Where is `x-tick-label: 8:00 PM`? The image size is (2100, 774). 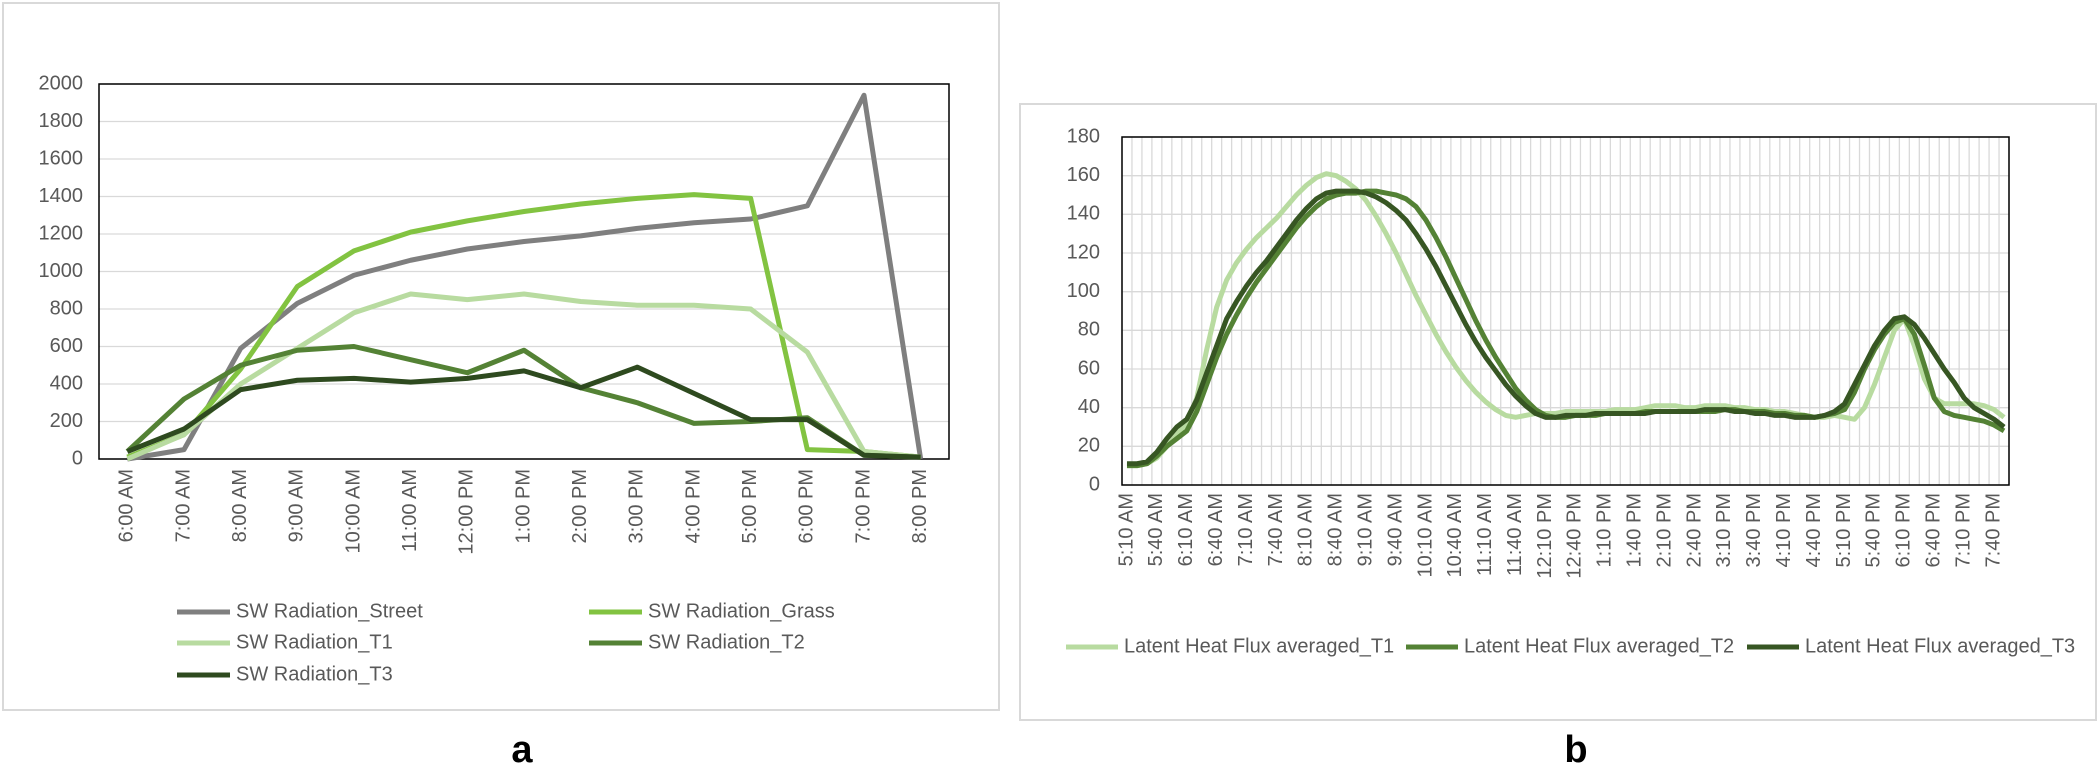
x-tick-label: 8:00 PM is located at coordinates (920, 506).